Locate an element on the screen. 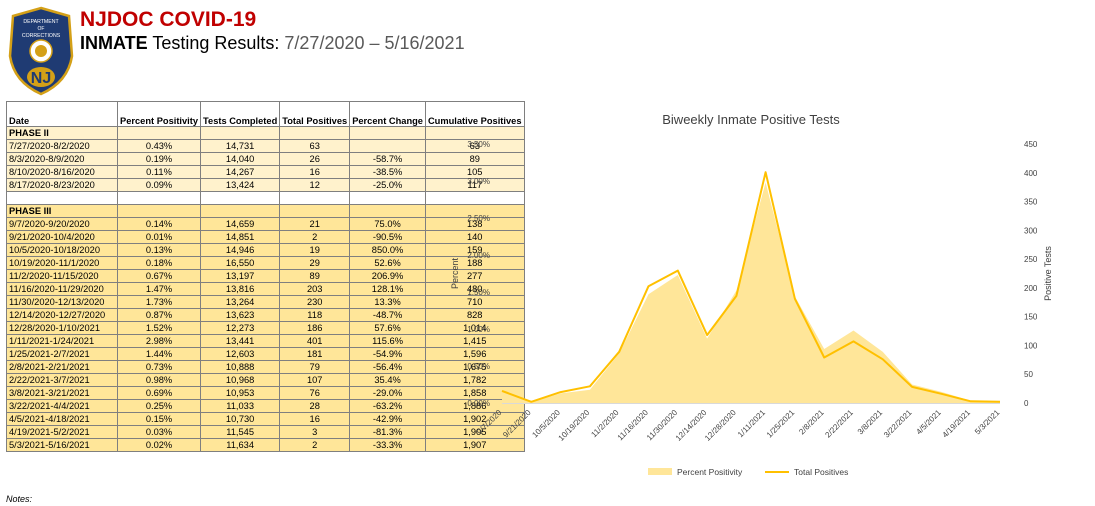  table-cell: -58.7% is located at coordinates (387, 159).